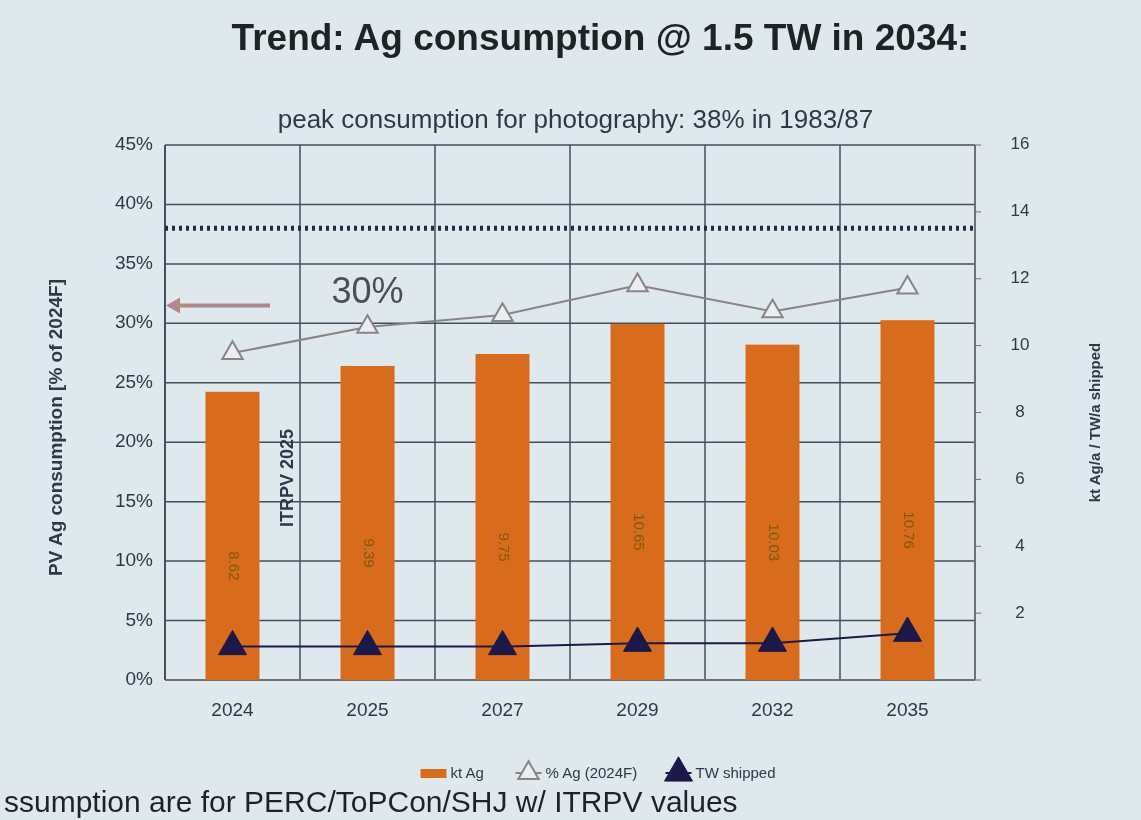 This screenshot has width=1141, height=820. What do you see at coordinates (575, 119) in the screenshot?
I see `chart-subtitle: peak consumption for photography: 38% in 1983/87` at bounding box center [575, 119].